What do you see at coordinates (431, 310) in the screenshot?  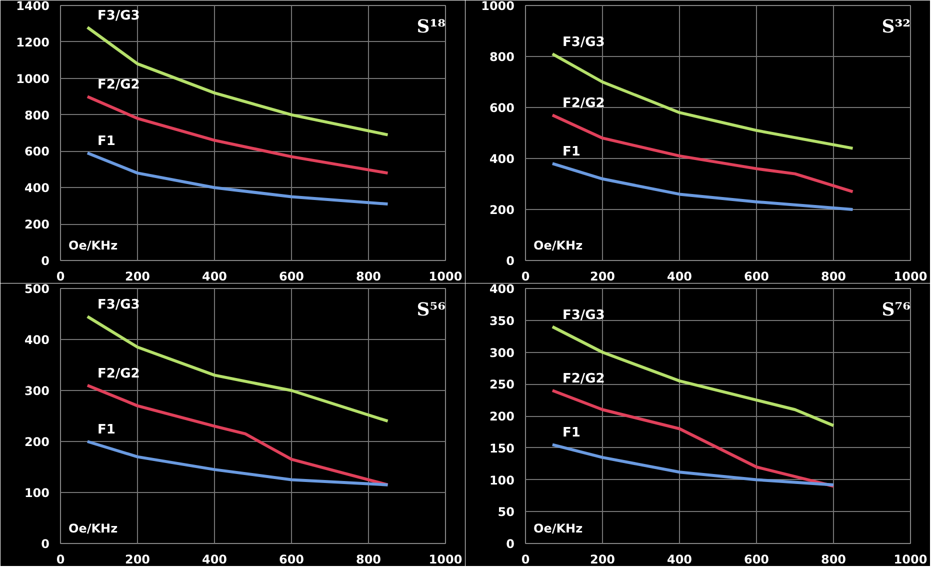 I see `text: S⁵⁶` at bounding box center [431, 310].